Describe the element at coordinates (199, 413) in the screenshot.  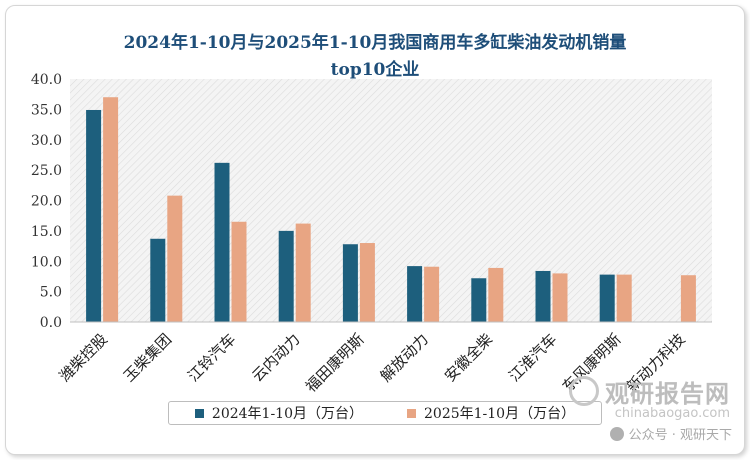
I see `legend-swatch-2024` at that location.